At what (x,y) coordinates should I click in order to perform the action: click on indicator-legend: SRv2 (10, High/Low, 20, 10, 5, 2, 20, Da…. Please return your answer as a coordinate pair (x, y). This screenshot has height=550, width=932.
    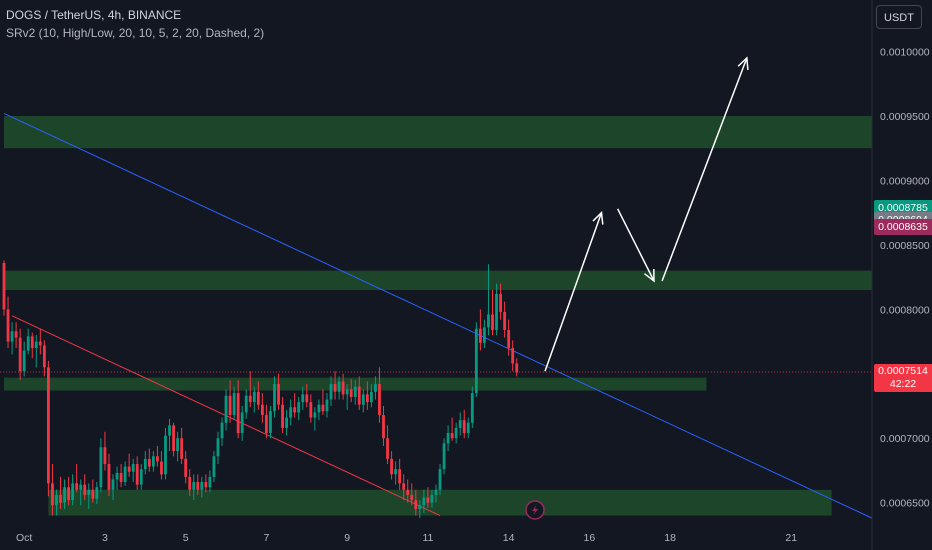
    Looking at the image, I should click on (135, 33).